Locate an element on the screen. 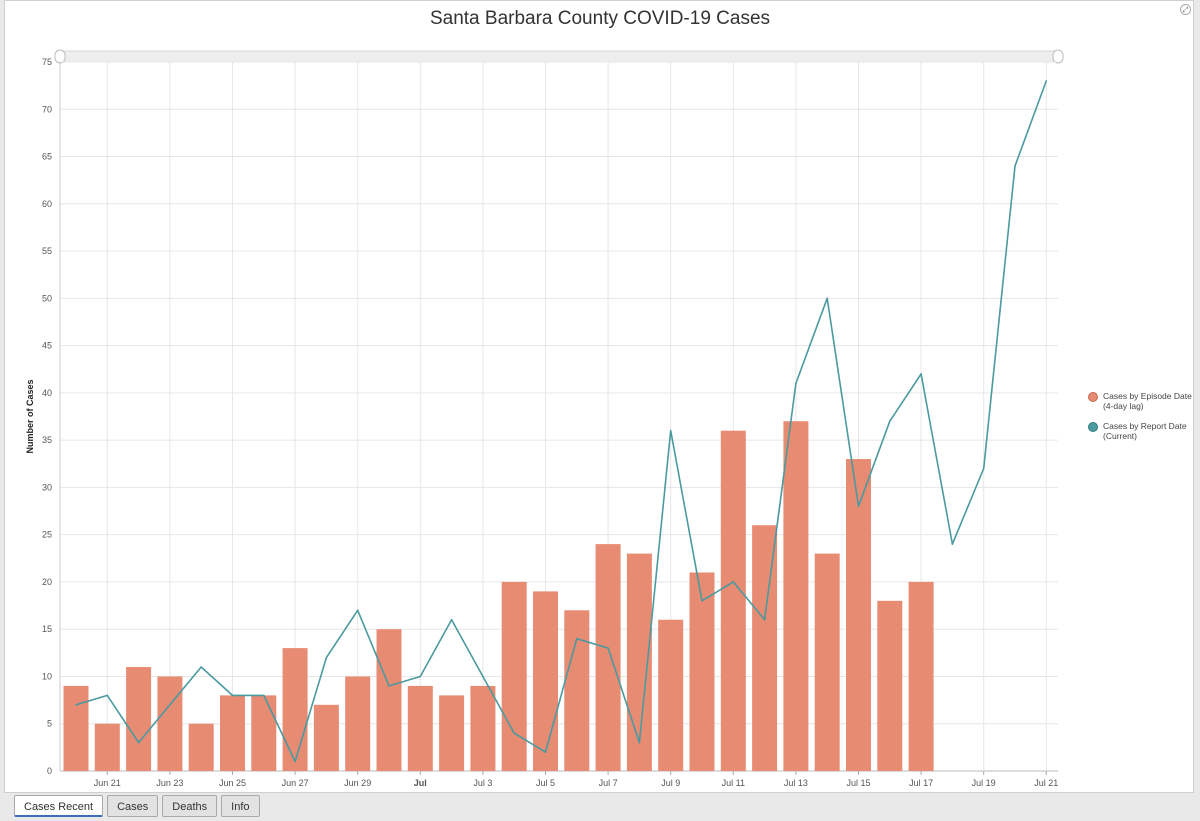  y-tick-label: 40 is located at coordinates (47, 393).